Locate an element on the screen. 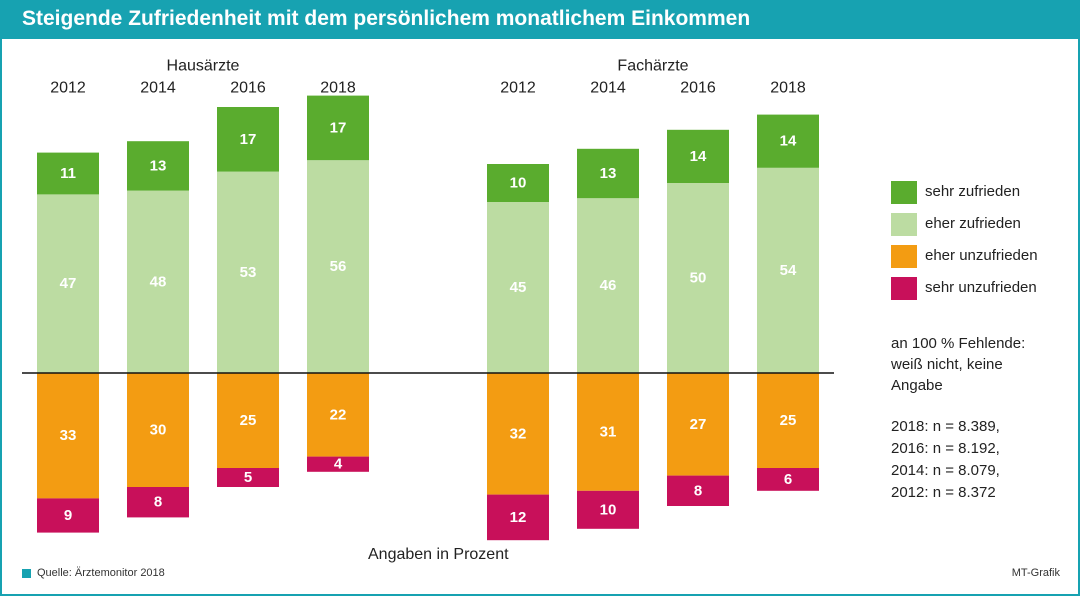 The height and width of the screenshot is (596, 1080). bar-0-2-s1 is located at coordinates (248, 272).